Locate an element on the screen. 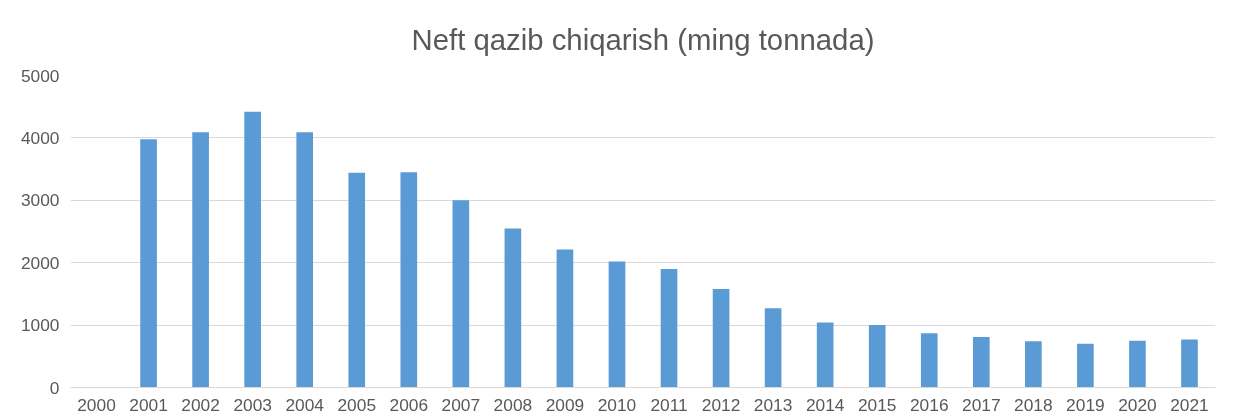  y-tick-label: 5000 is located at coordinates (40, 75).